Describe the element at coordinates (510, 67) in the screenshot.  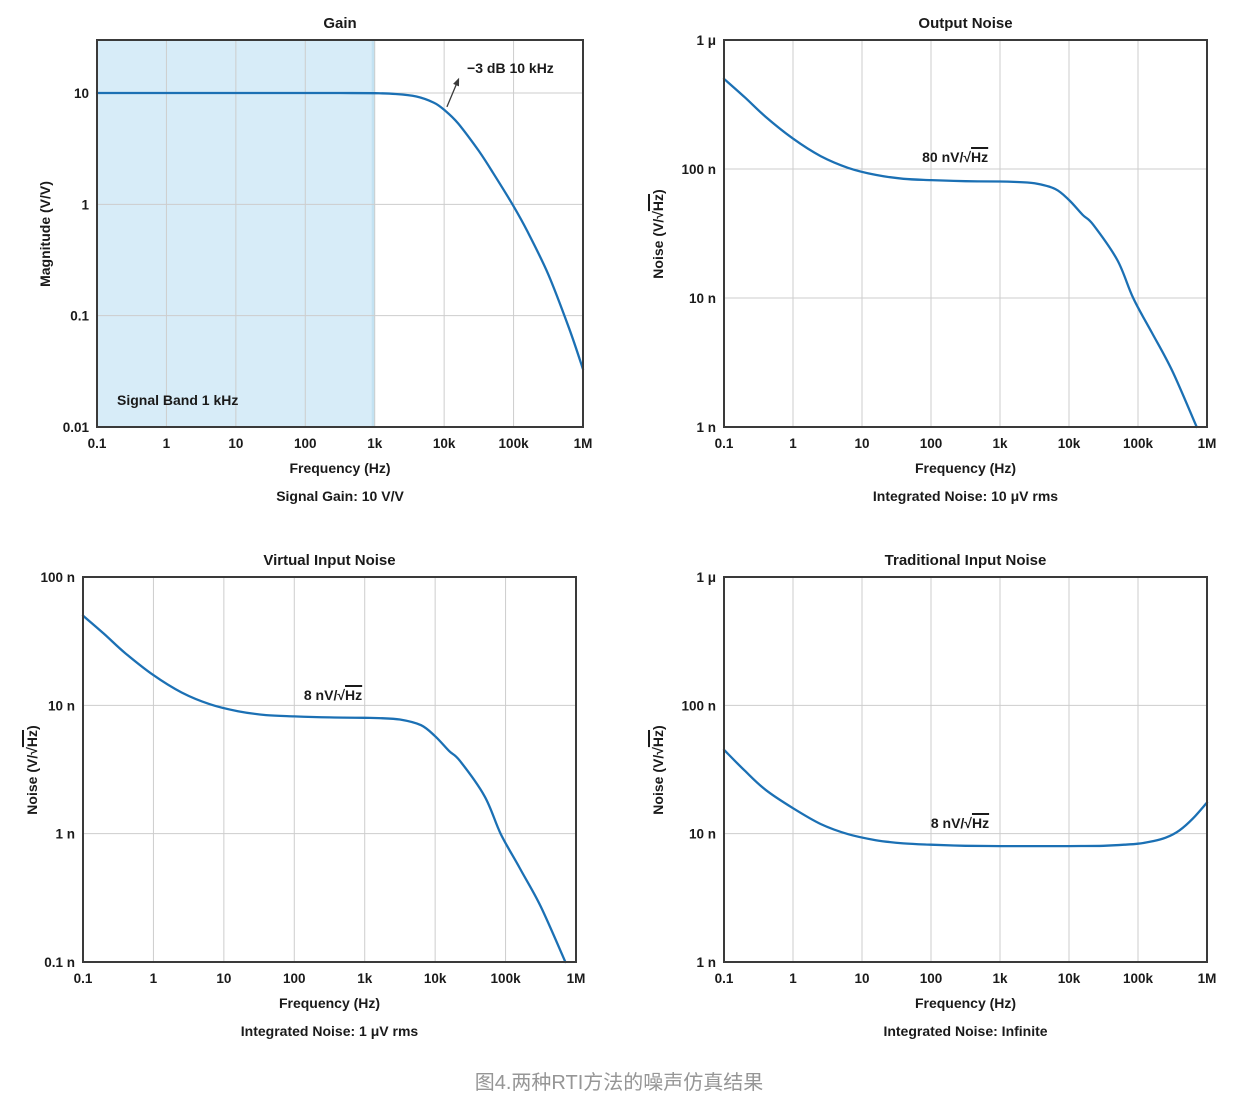
I see `annotation-minus3db-10khz: −3 dB 10 kHz` at that location.